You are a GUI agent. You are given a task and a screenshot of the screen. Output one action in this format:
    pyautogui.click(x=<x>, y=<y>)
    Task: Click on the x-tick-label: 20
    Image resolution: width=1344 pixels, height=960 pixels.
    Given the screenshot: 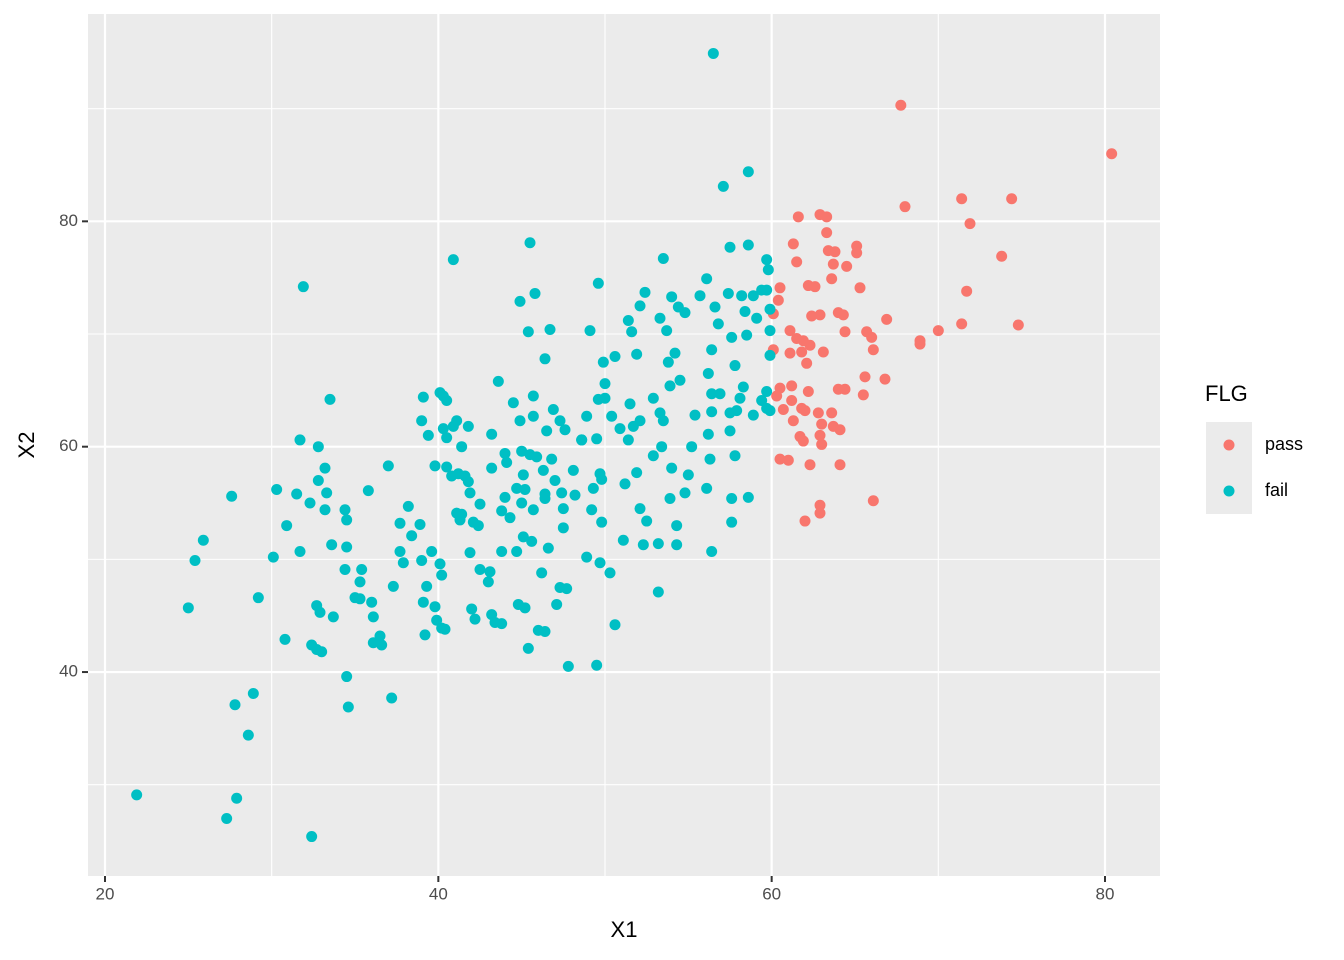 What is the action you would take?
    pyautogui.click(x=105, y=893)
    